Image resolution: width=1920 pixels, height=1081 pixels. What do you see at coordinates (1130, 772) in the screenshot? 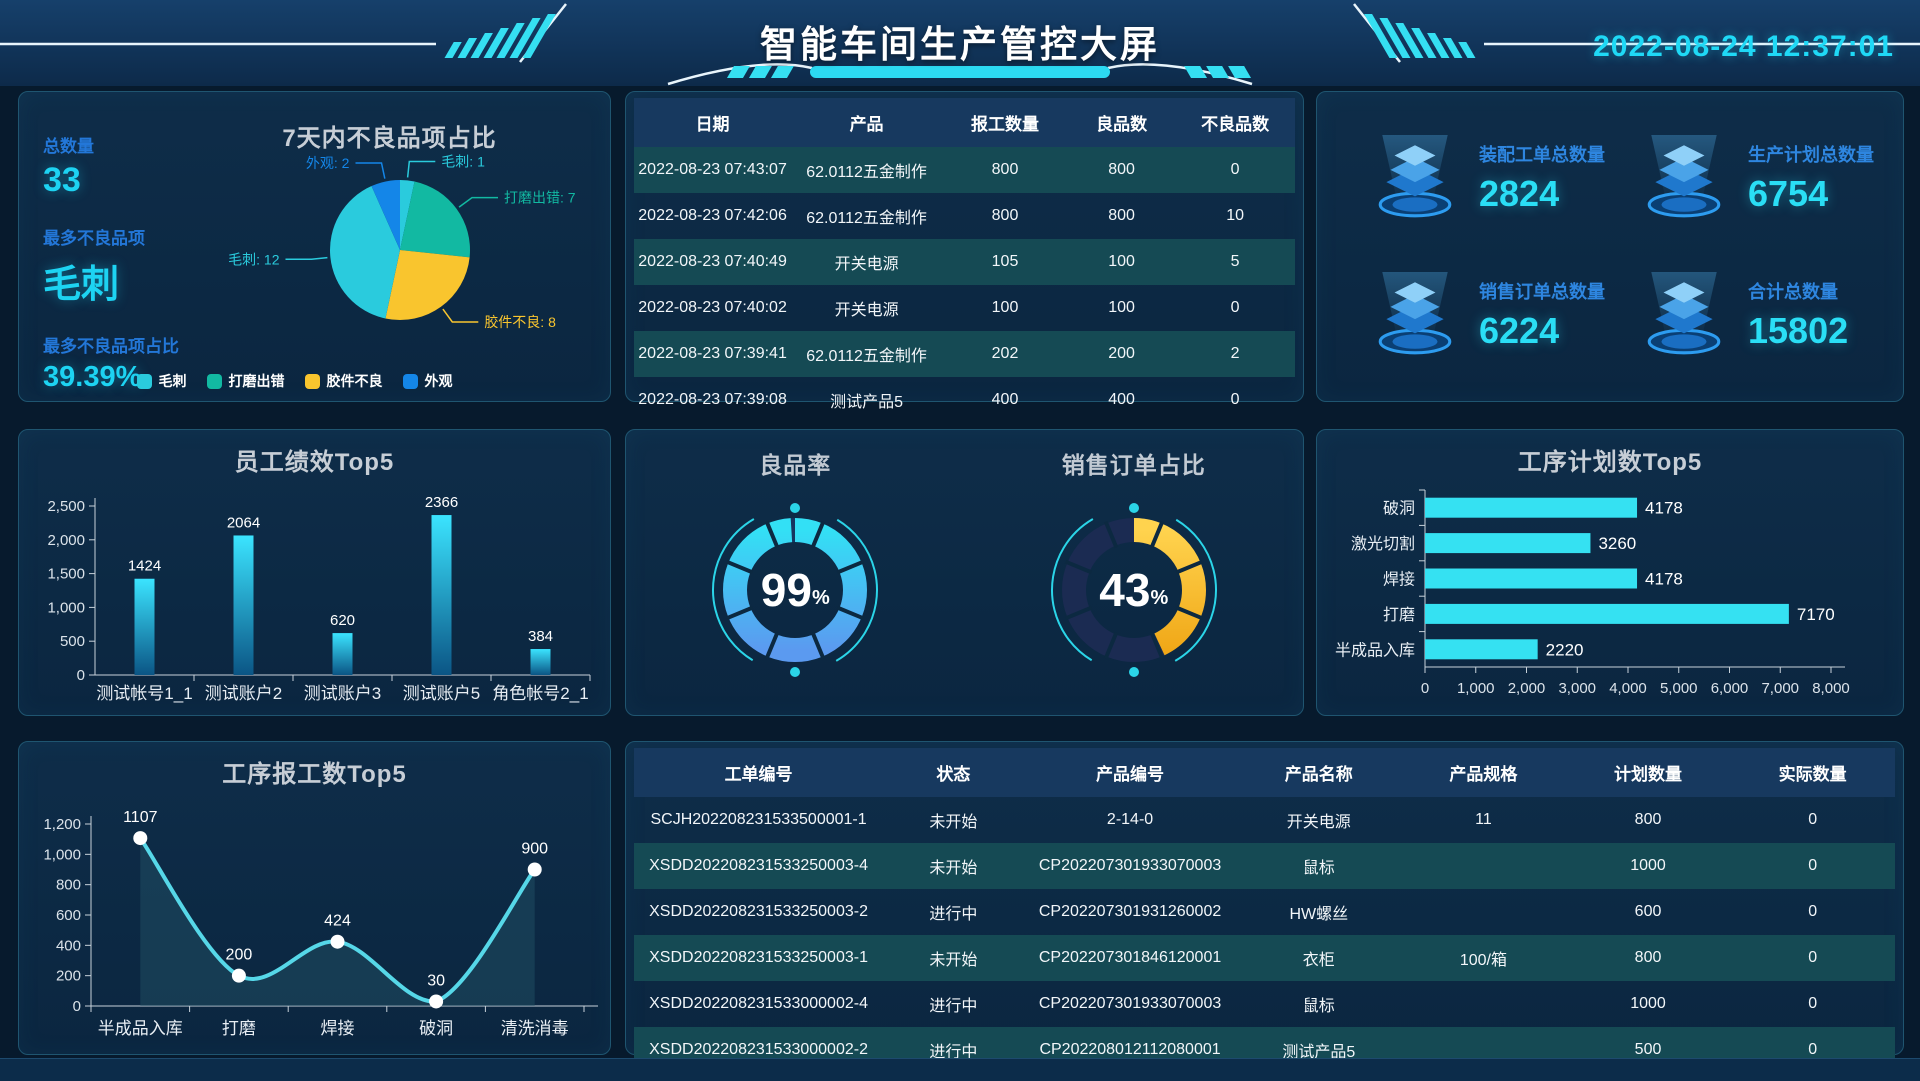
I see `column-header: 产品编号` at bounding box center [1130, 772].